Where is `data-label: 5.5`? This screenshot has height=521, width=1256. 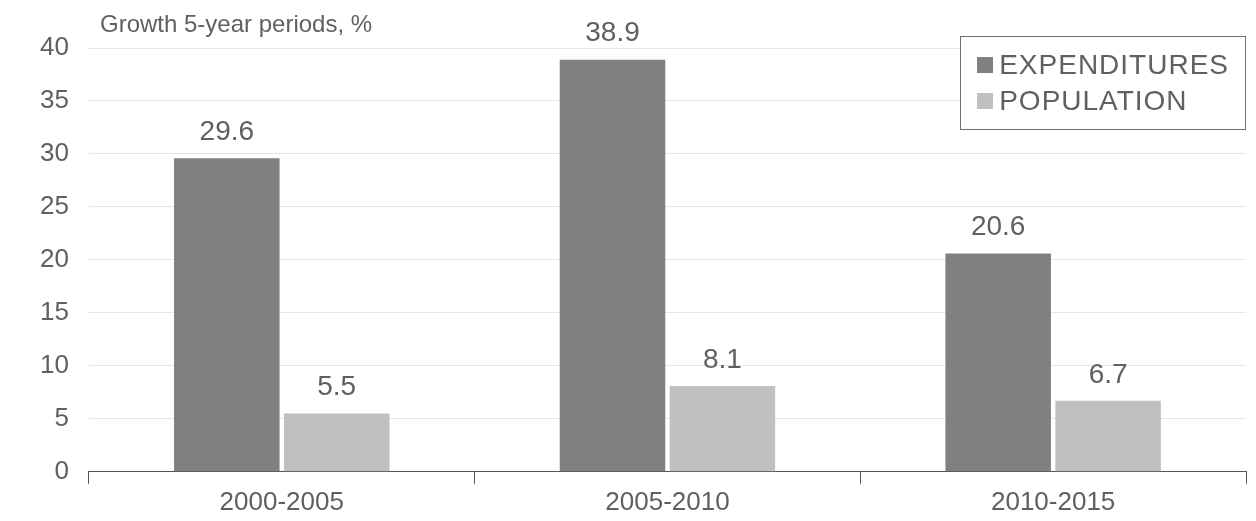
data-label: 5.5 is located at coordinates (337, 386).